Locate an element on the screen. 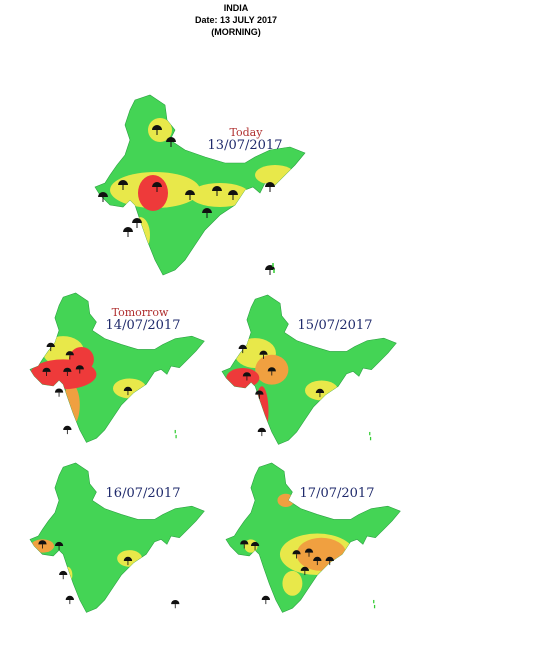  map-date: 14/07/2017 is located at coordinates (143, 325).